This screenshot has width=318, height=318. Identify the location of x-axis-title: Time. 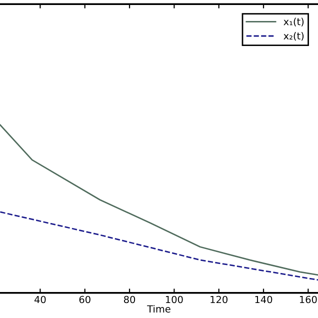
(158, 309).